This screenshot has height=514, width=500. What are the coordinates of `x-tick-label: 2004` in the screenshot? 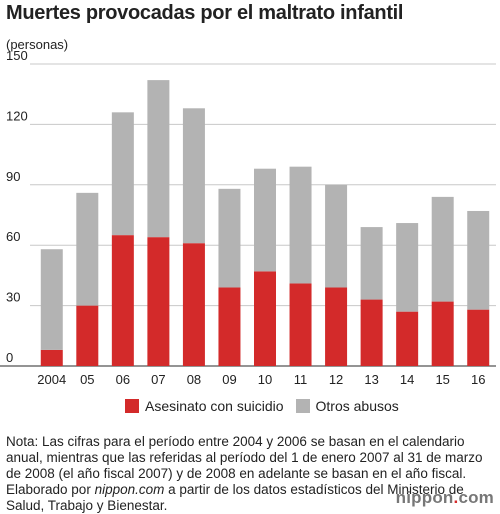 It's located at (51, 379).